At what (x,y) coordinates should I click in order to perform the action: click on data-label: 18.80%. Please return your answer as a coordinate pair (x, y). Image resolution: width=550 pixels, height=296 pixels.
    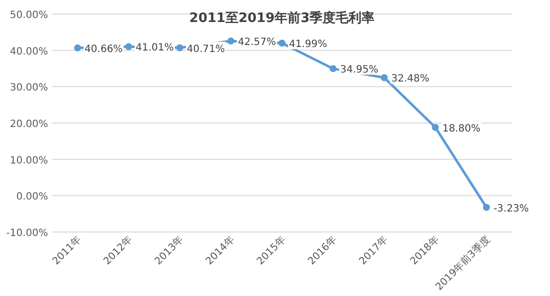
    Looking at the image, I should click on (461, 128).